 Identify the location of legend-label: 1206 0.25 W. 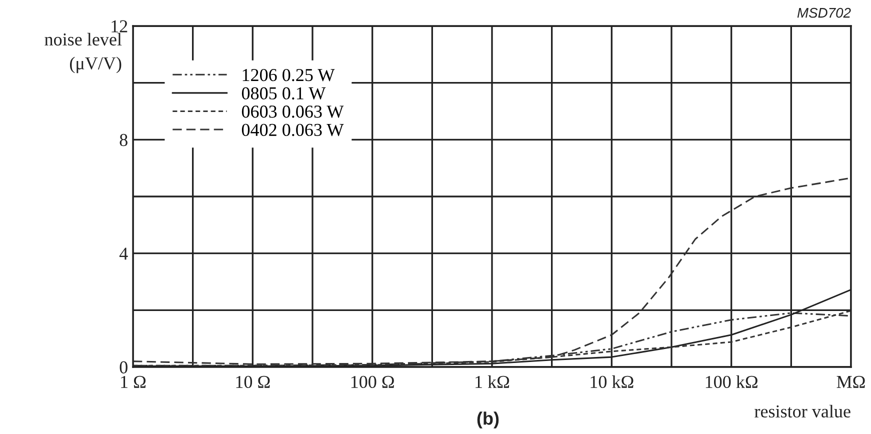
(288, 75).